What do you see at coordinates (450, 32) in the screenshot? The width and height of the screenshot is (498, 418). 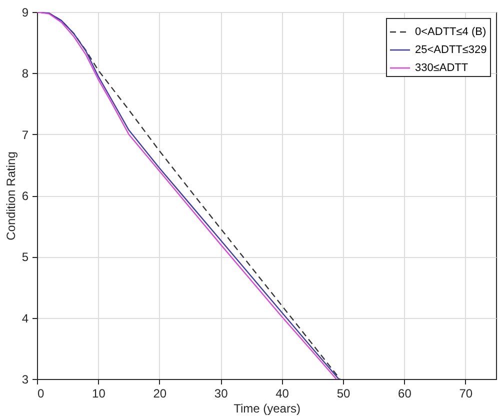 I see `legend-label: 0<ADTT≤4 (B)` at bounding box center [450, 32].